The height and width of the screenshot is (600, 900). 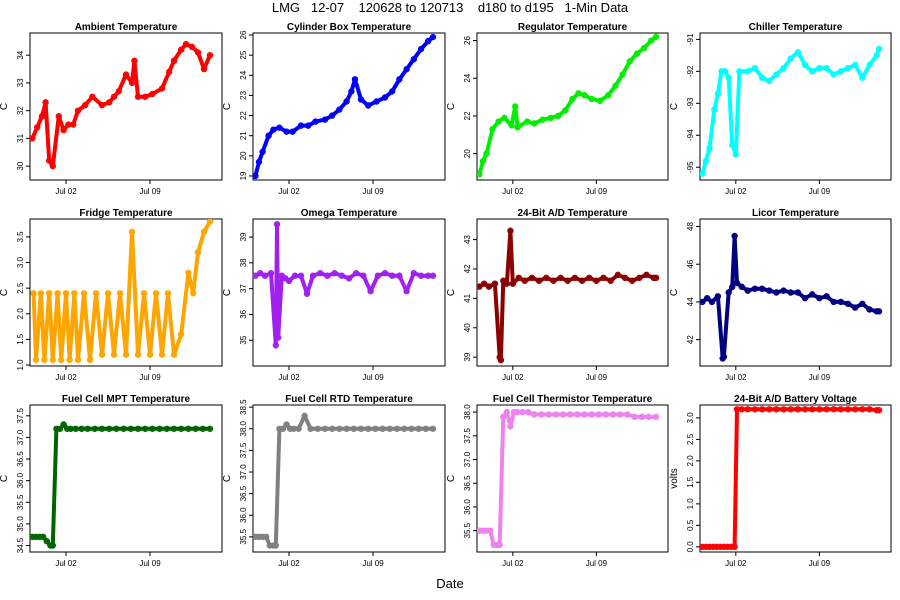 I want to click on y-tick-label: 36.0, so click(x=20, y=480).